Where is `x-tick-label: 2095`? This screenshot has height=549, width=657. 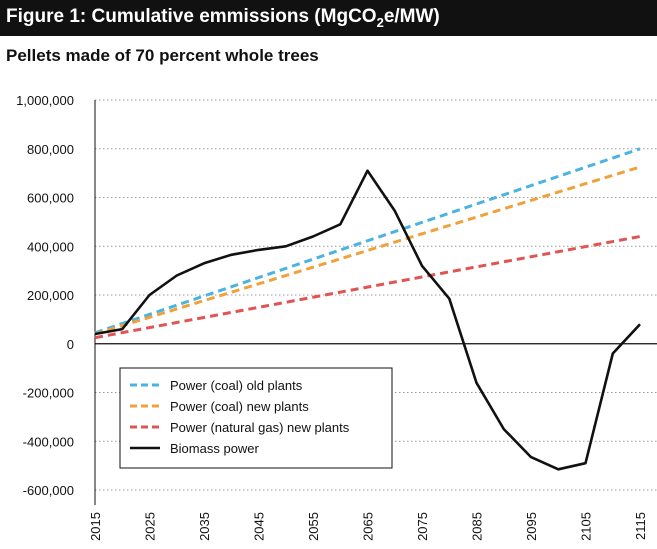
x-tick-label: 2095 is located at coordinates (531, 526).